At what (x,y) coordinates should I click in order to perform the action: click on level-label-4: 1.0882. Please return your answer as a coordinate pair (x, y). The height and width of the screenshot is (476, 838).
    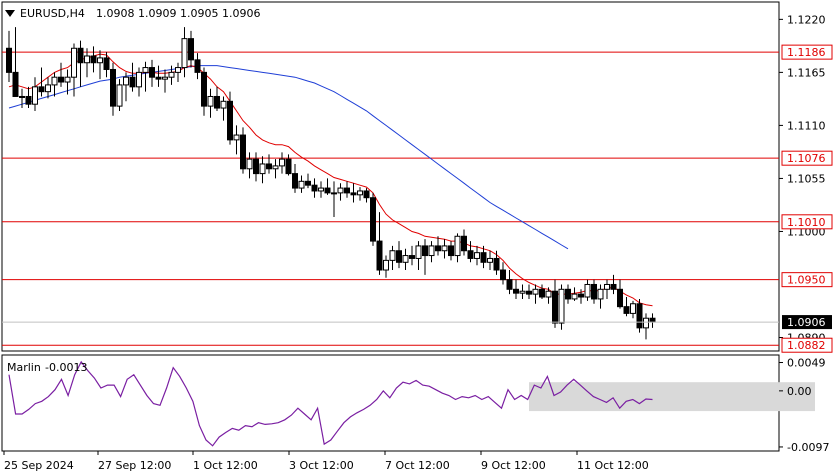
    Looking at the image, I should click on (806, 345).